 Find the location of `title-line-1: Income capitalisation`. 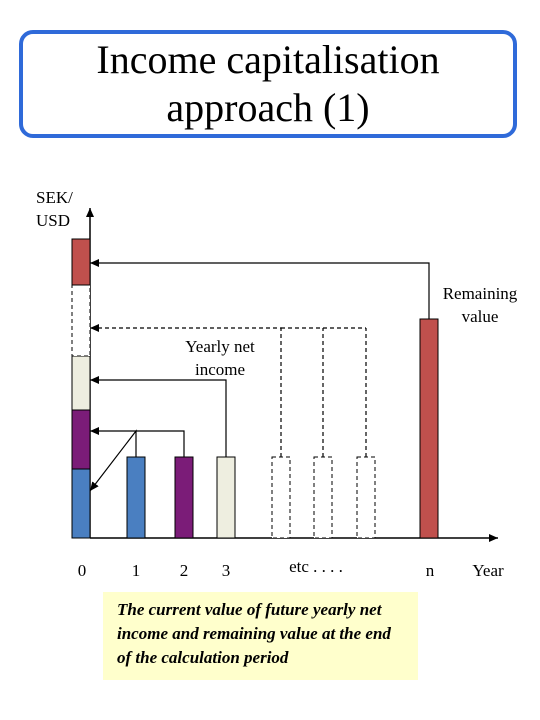

title-line-1: Income capitalisation is located at coordinates (268, 59).